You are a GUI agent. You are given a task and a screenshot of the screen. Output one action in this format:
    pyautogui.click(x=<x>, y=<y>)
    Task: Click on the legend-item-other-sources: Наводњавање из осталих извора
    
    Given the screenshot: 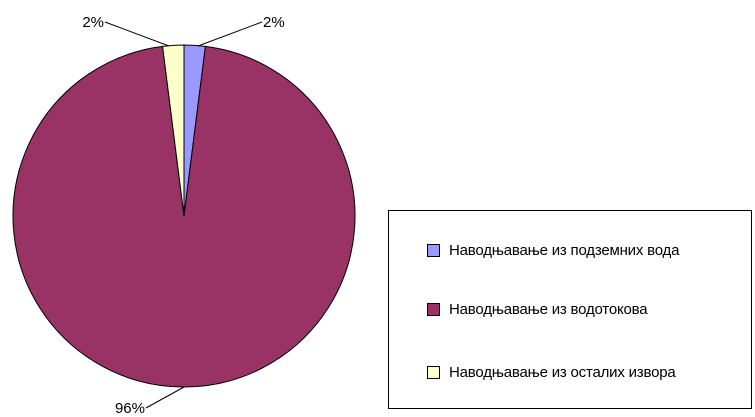 What is the action you would take?
    pyautogui.click(x=551, y=372)
    